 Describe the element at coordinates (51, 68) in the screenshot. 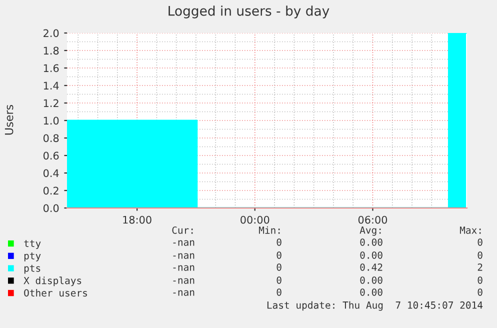

I see `y-tick-label: 1.6` at that location.